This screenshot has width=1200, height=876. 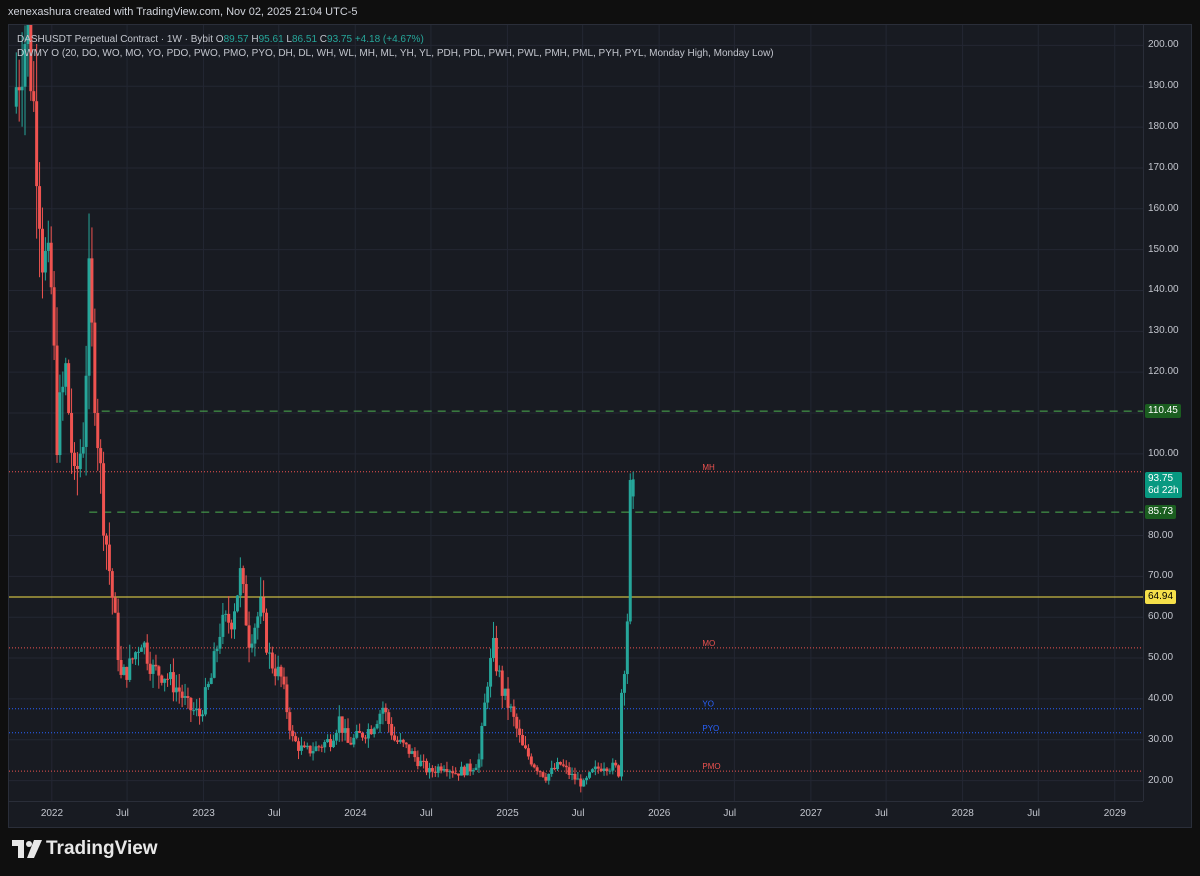 I want to click on level-label-mo: MO, so click(x=708, y=643).